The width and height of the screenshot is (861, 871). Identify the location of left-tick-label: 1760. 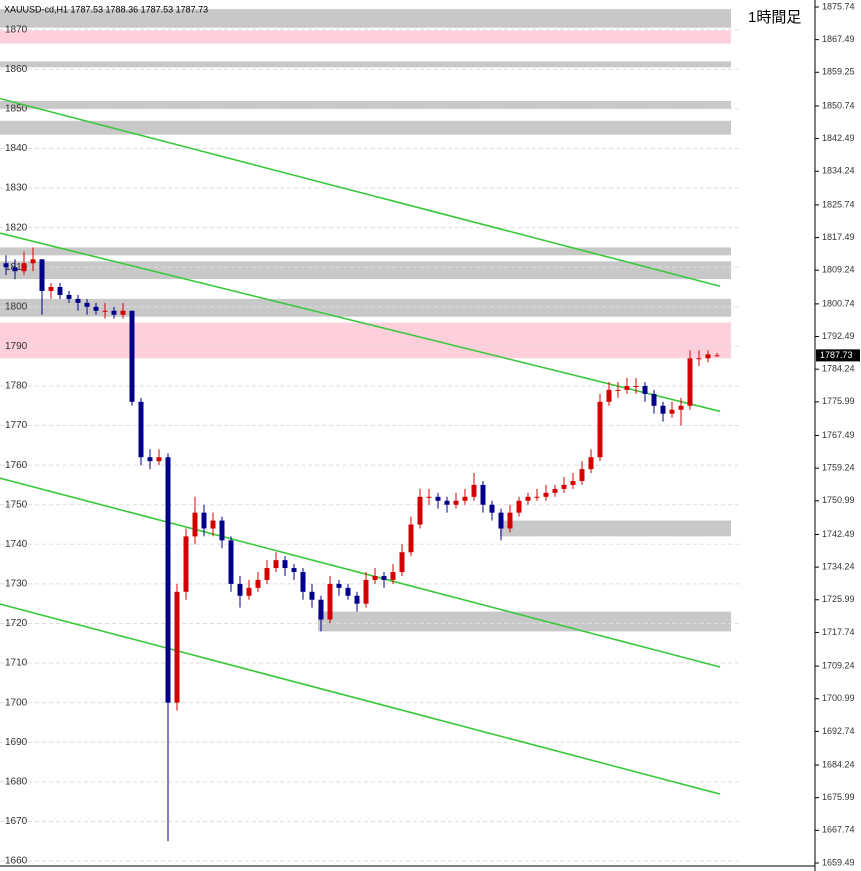
(16, 465).